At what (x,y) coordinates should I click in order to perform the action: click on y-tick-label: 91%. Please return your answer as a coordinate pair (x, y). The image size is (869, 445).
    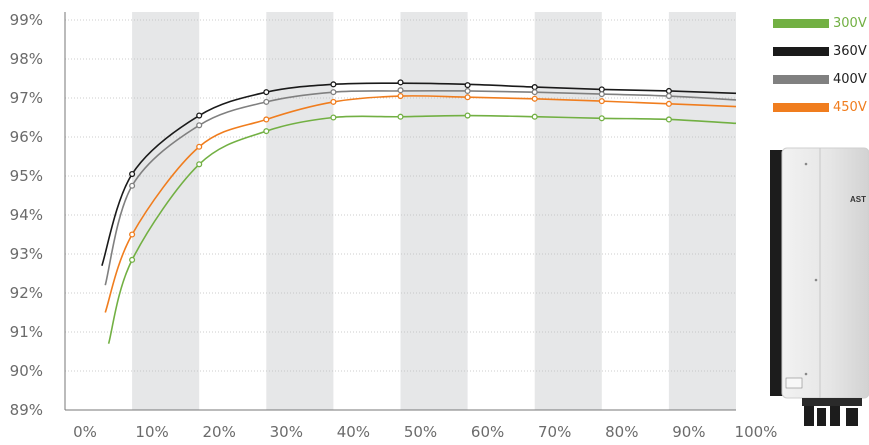
    Looking at the image, I should click on (26, 332).